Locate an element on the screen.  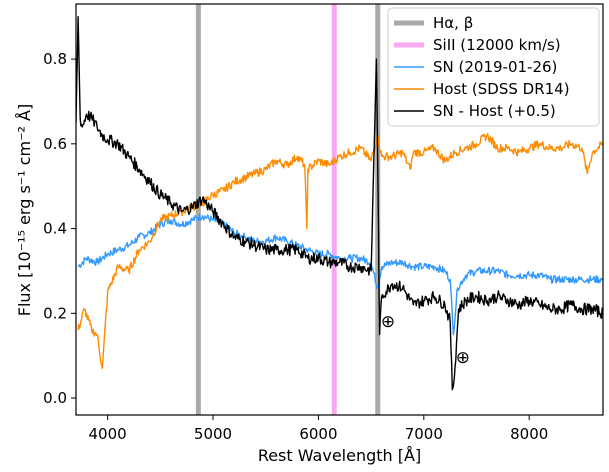
legend-box is located at coordinates (493, 67).